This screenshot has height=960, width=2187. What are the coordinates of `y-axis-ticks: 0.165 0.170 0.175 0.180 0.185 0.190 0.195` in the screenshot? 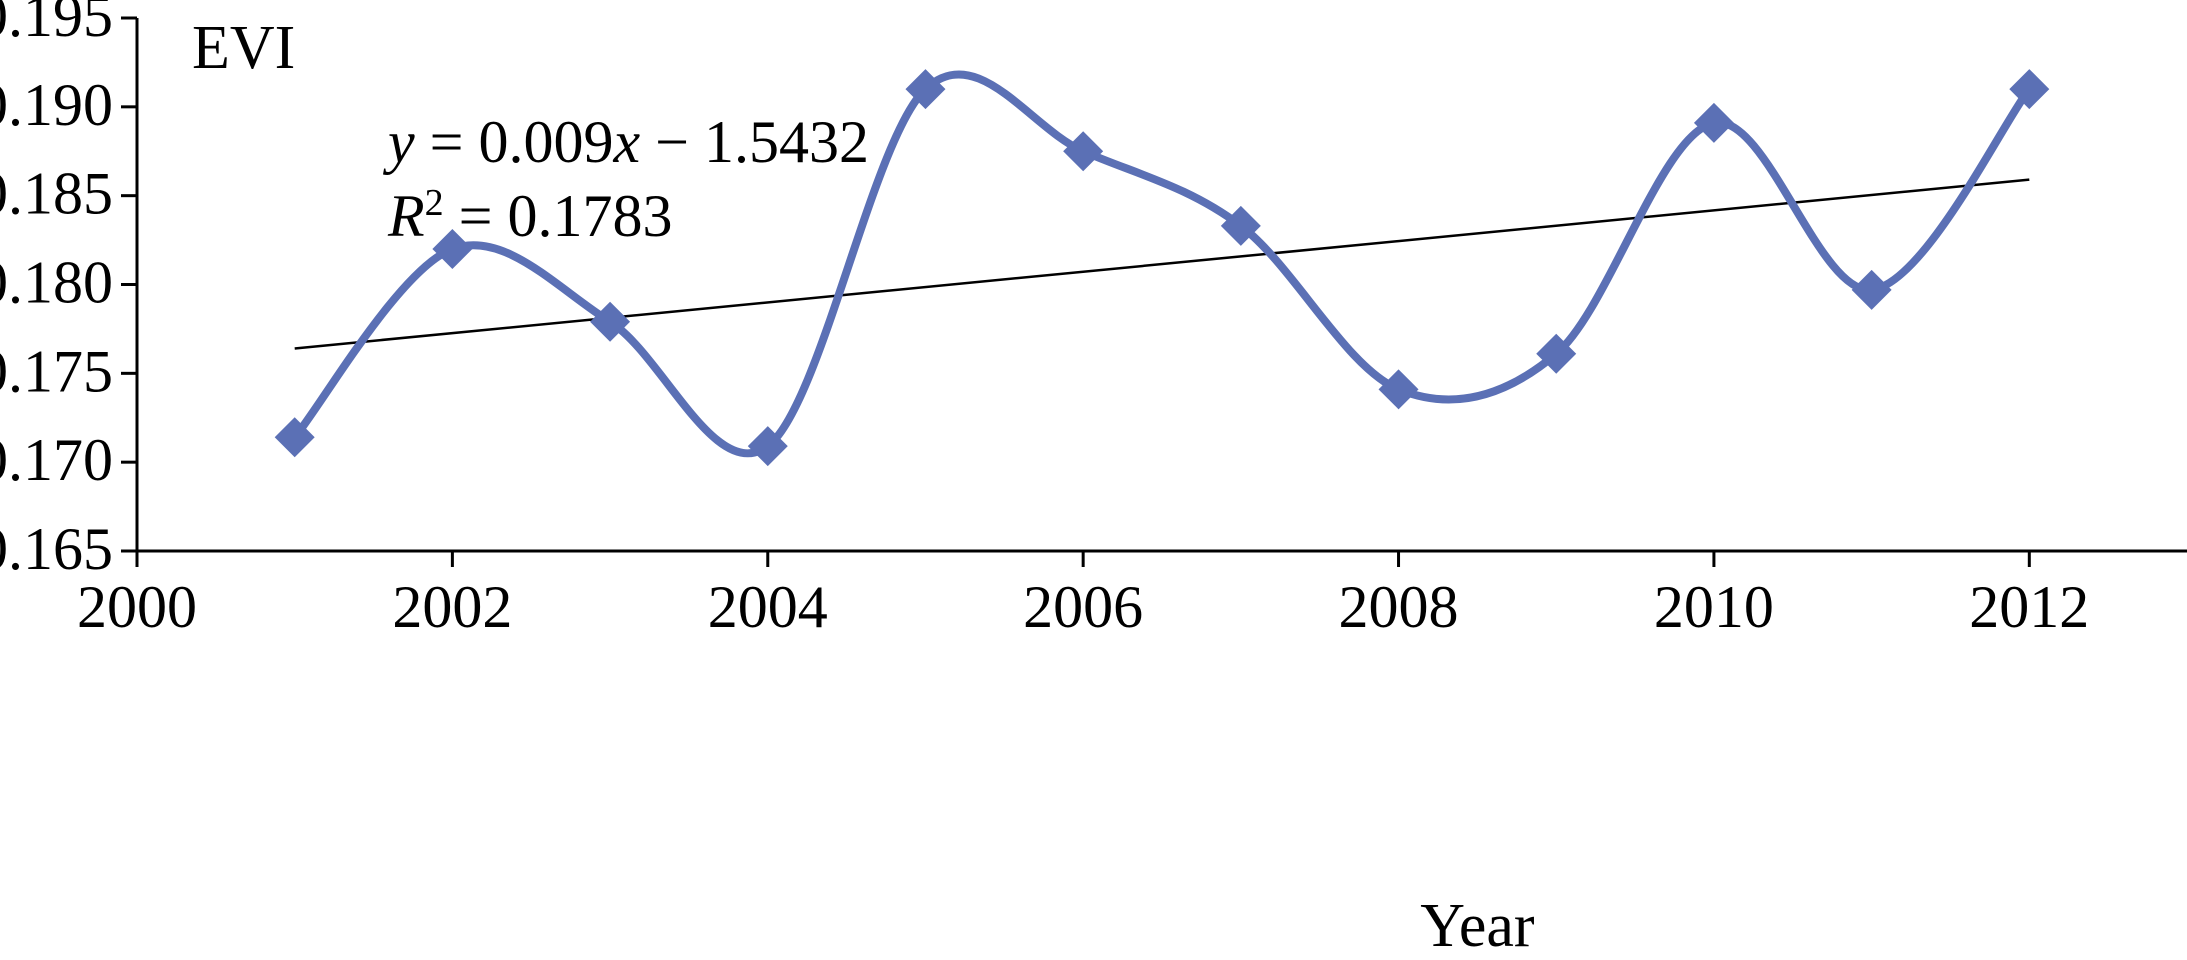 It's located at (68, 291).